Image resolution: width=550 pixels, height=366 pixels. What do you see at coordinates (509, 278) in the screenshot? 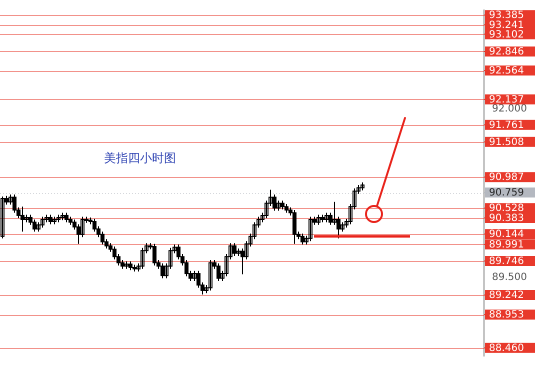
I see `y-tick-label: 89.500` at bounding box center [509, 278].